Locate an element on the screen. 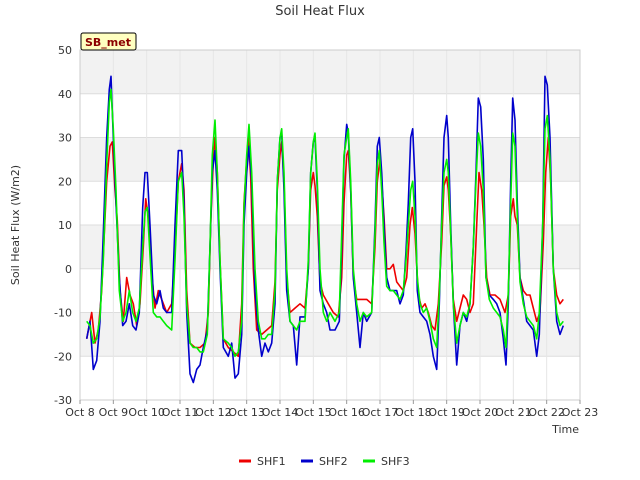 This screenshot has height=480, width=640. station-badge-box is located at coordinates (108, 41).